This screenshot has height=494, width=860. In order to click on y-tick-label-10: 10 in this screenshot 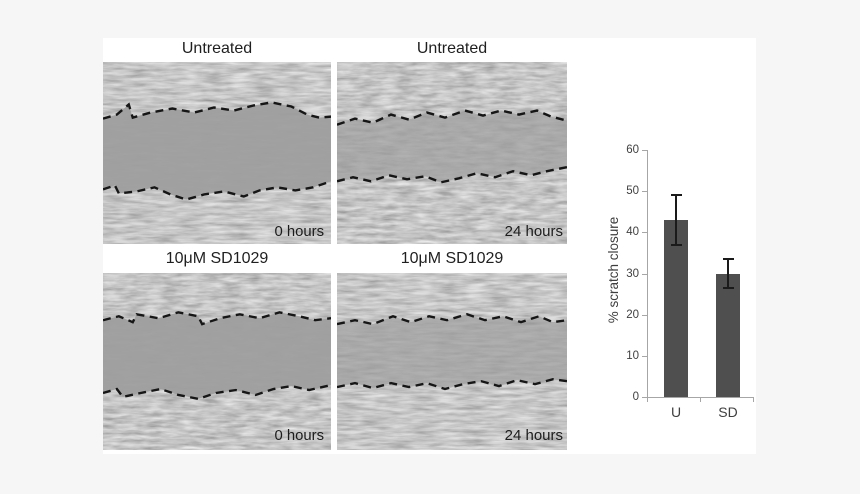, I will do `click(632, 355)`.